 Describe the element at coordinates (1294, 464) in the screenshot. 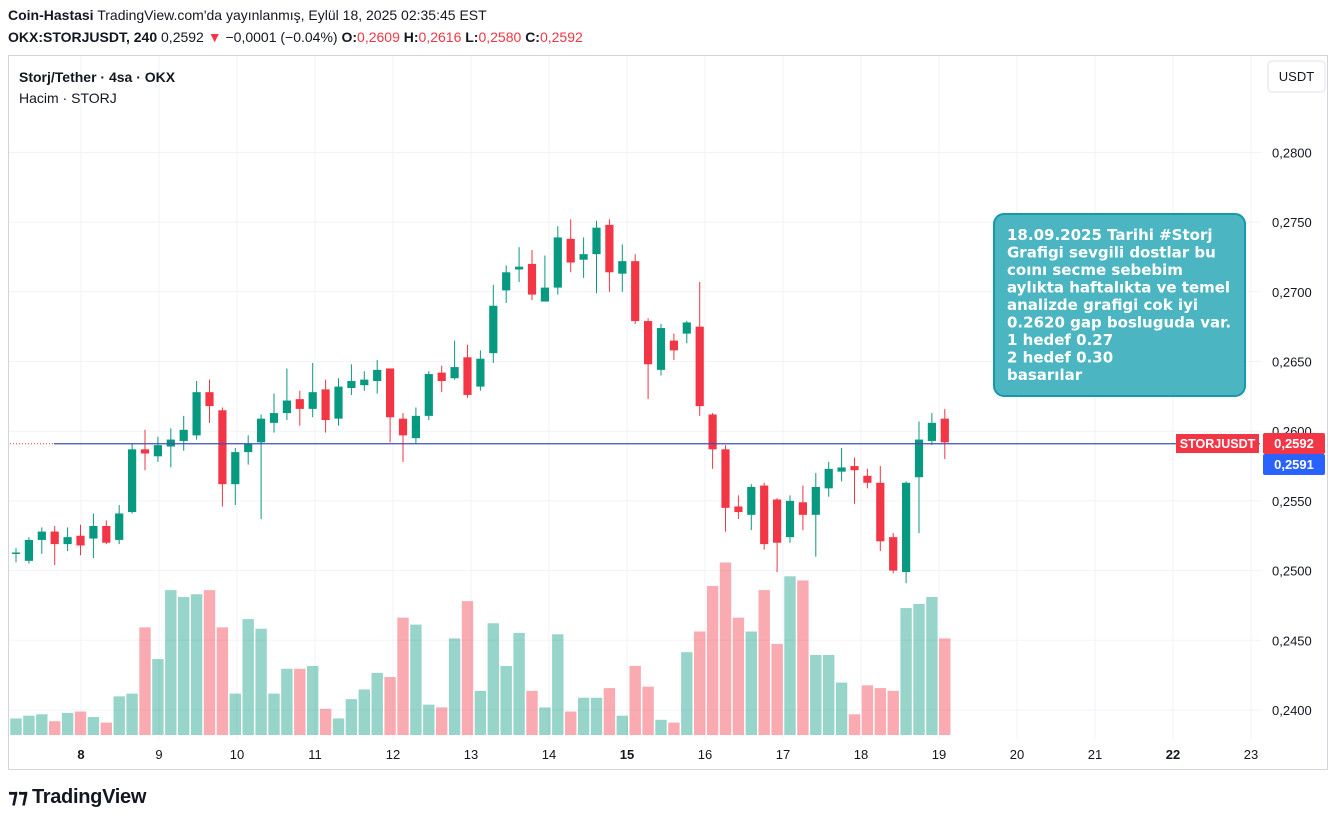

I see `line-price-tag: 0,2591` at that location.